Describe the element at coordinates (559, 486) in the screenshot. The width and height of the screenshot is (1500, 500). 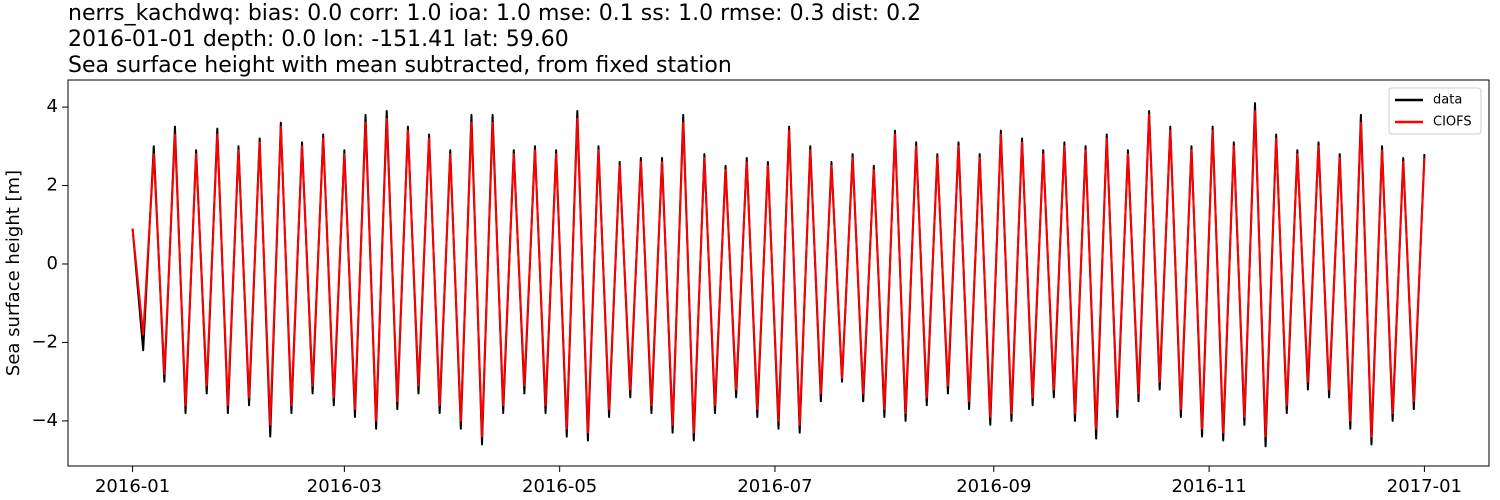
I see `x-tick-label: 2016-05` at that location.